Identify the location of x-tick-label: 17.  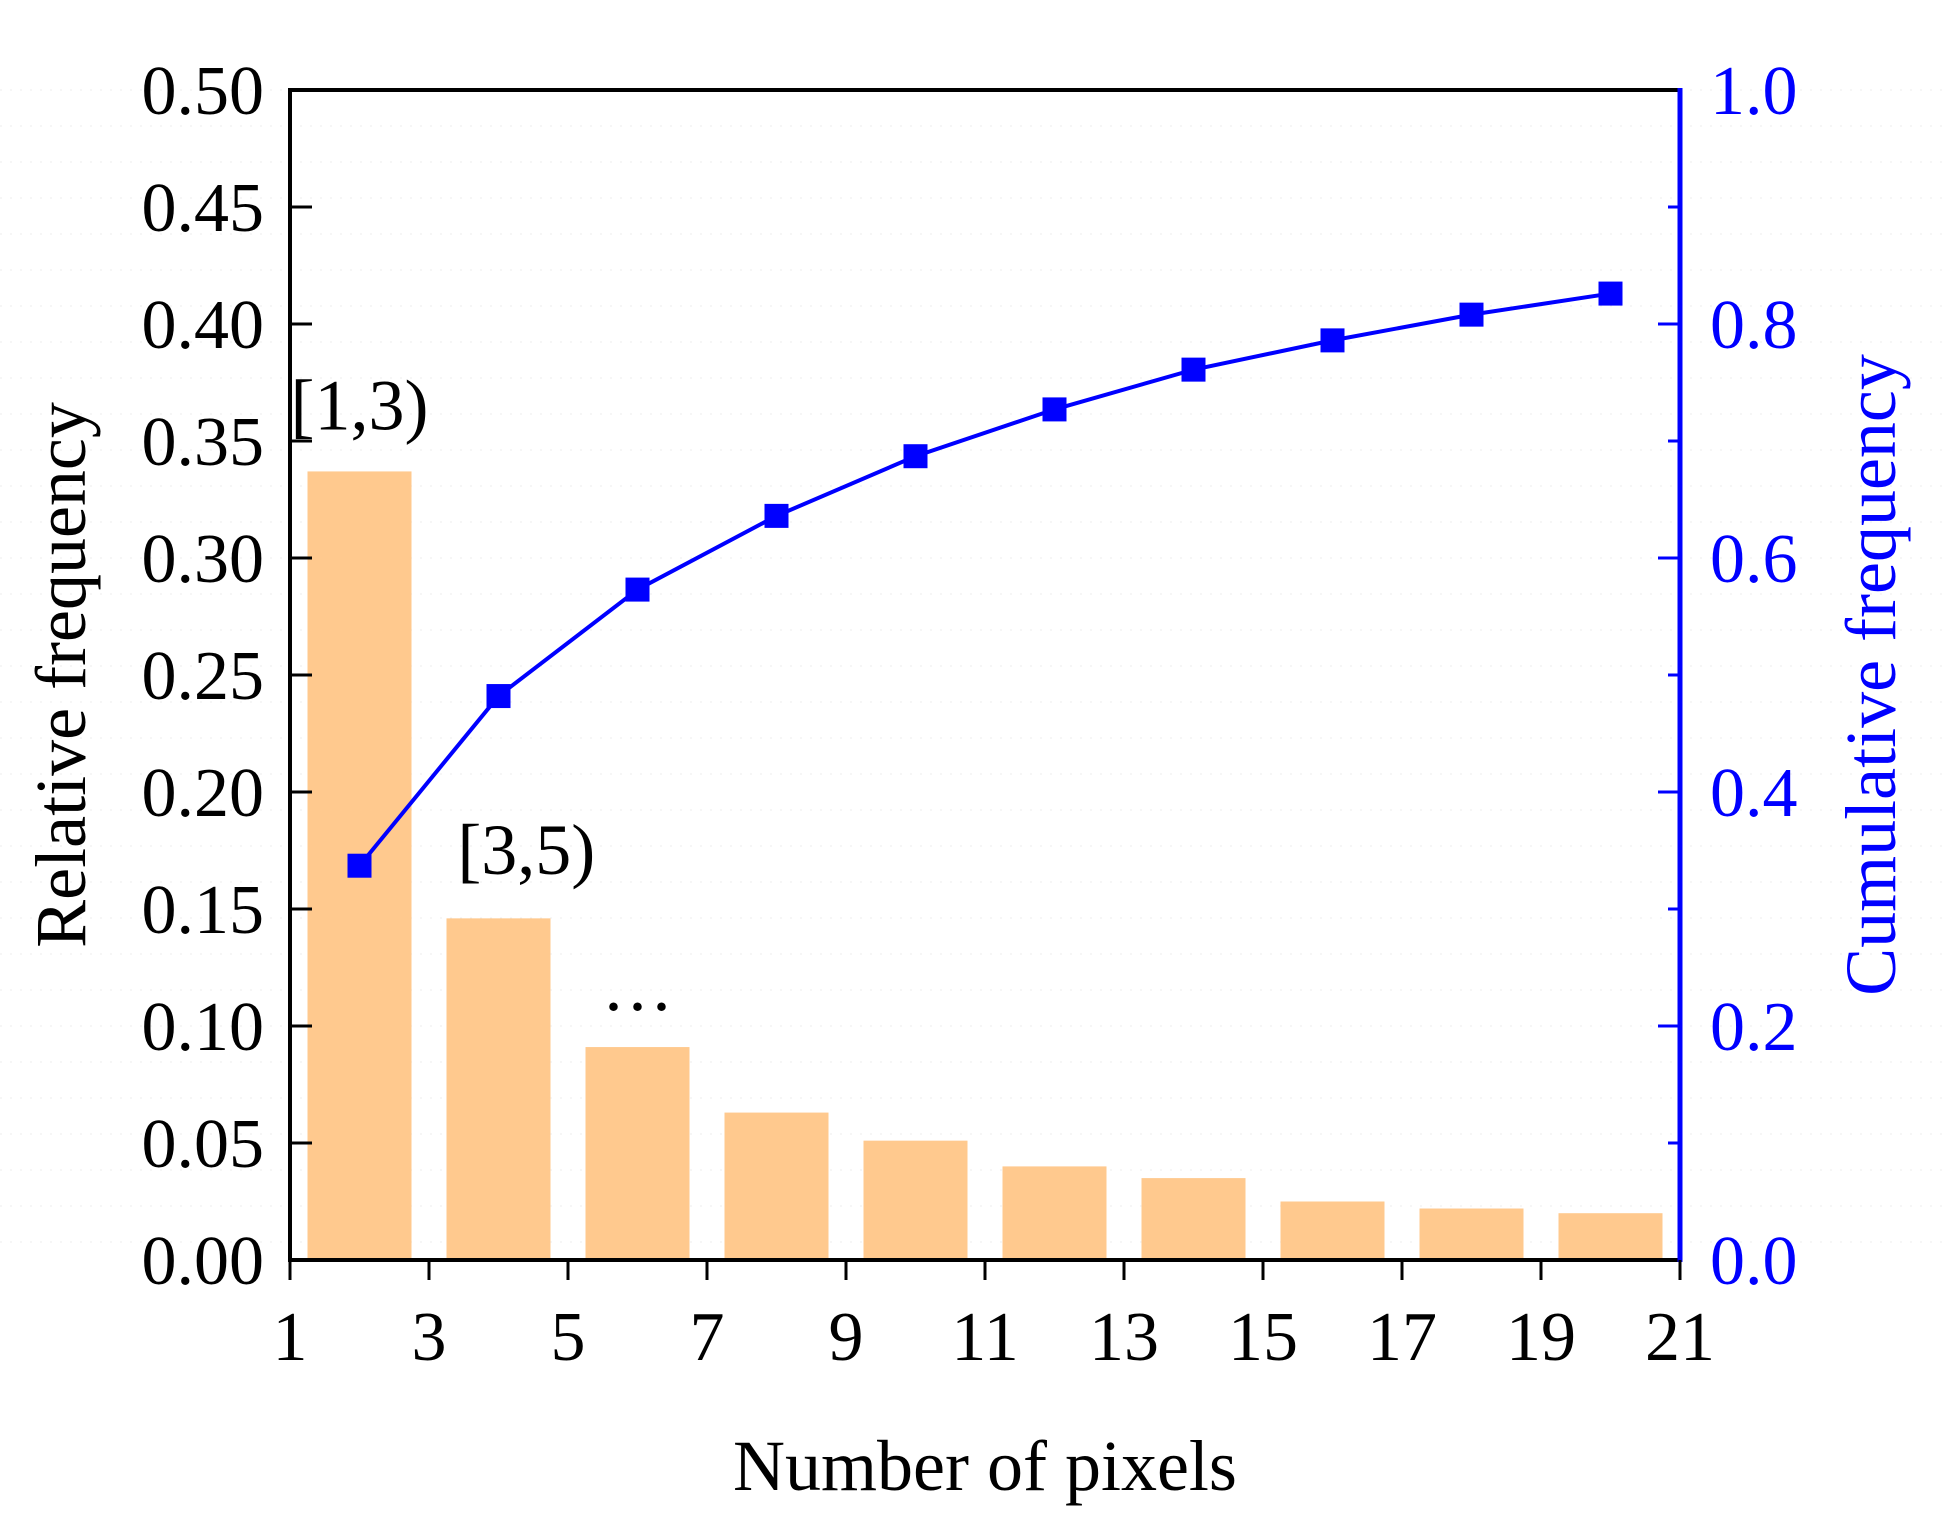
(1402, 1337).